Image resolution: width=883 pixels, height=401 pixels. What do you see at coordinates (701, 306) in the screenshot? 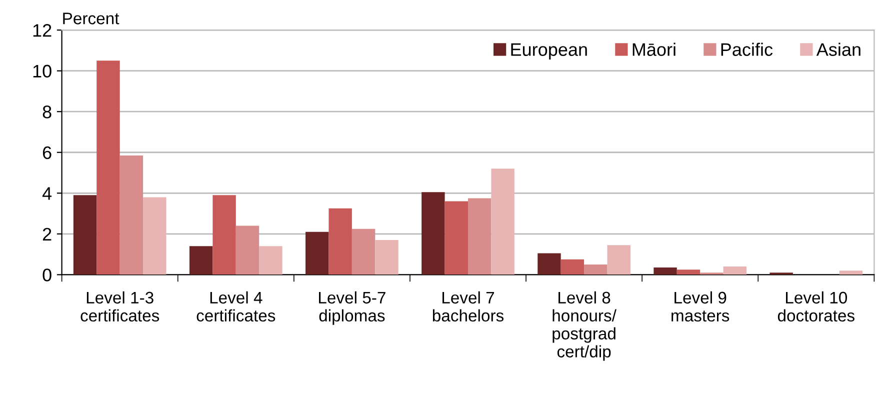
I see `x-tick-label: Level 9 masters` at bounding box center [701, 306].